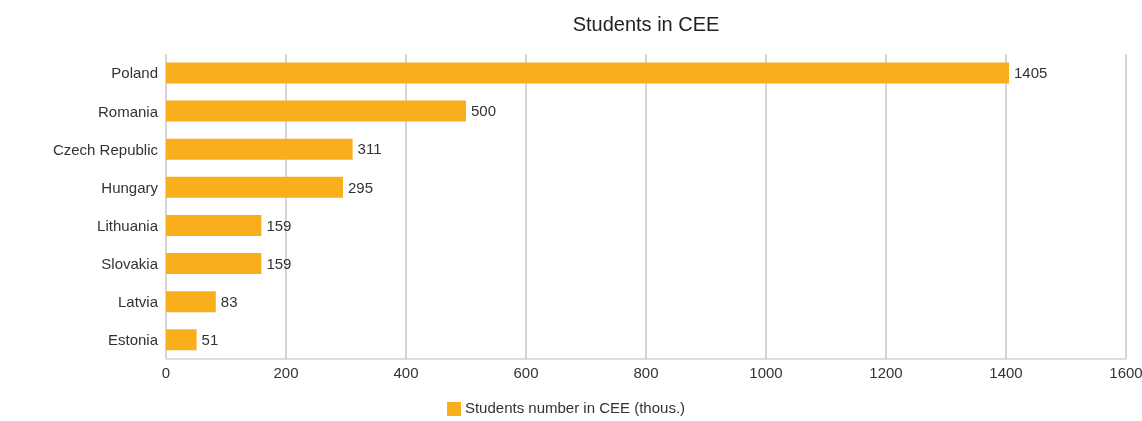 The height and width of the screenshot is (421, 1142). I want to click on y-tick-label: Romania, so click(128, 111).